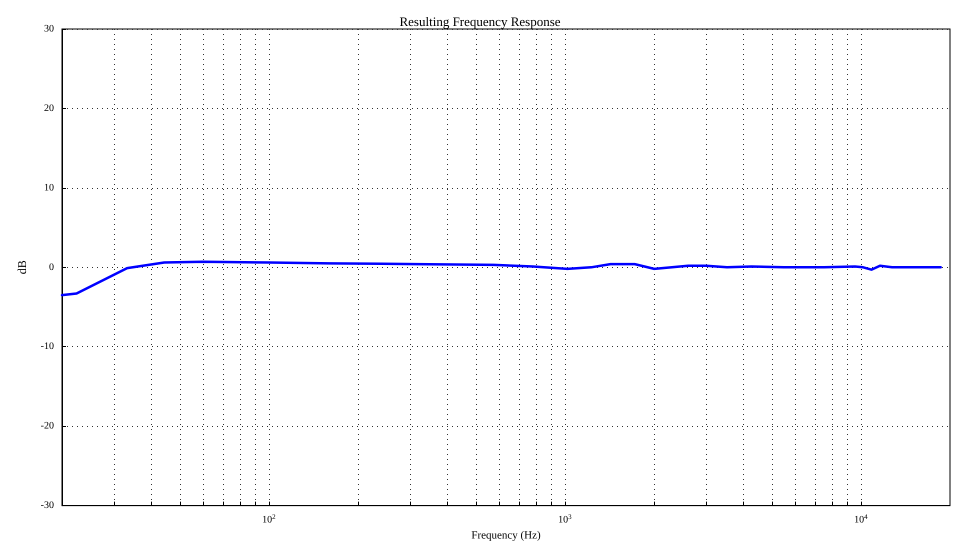 This screenshot has width=960, height=554. Describe the element at coordinates (51, 267) in the screenshot. I see `y-tick-label: 0` at that location.